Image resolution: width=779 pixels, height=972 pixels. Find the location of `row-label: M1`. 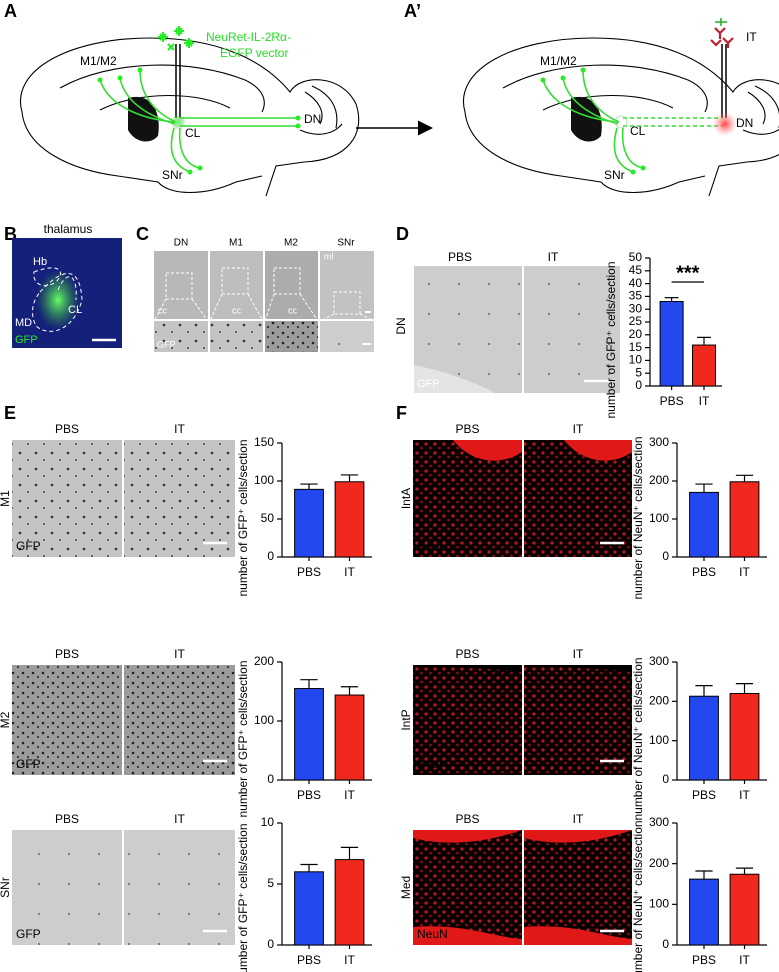

row-label: M1 is located at coordinates (6, 498).